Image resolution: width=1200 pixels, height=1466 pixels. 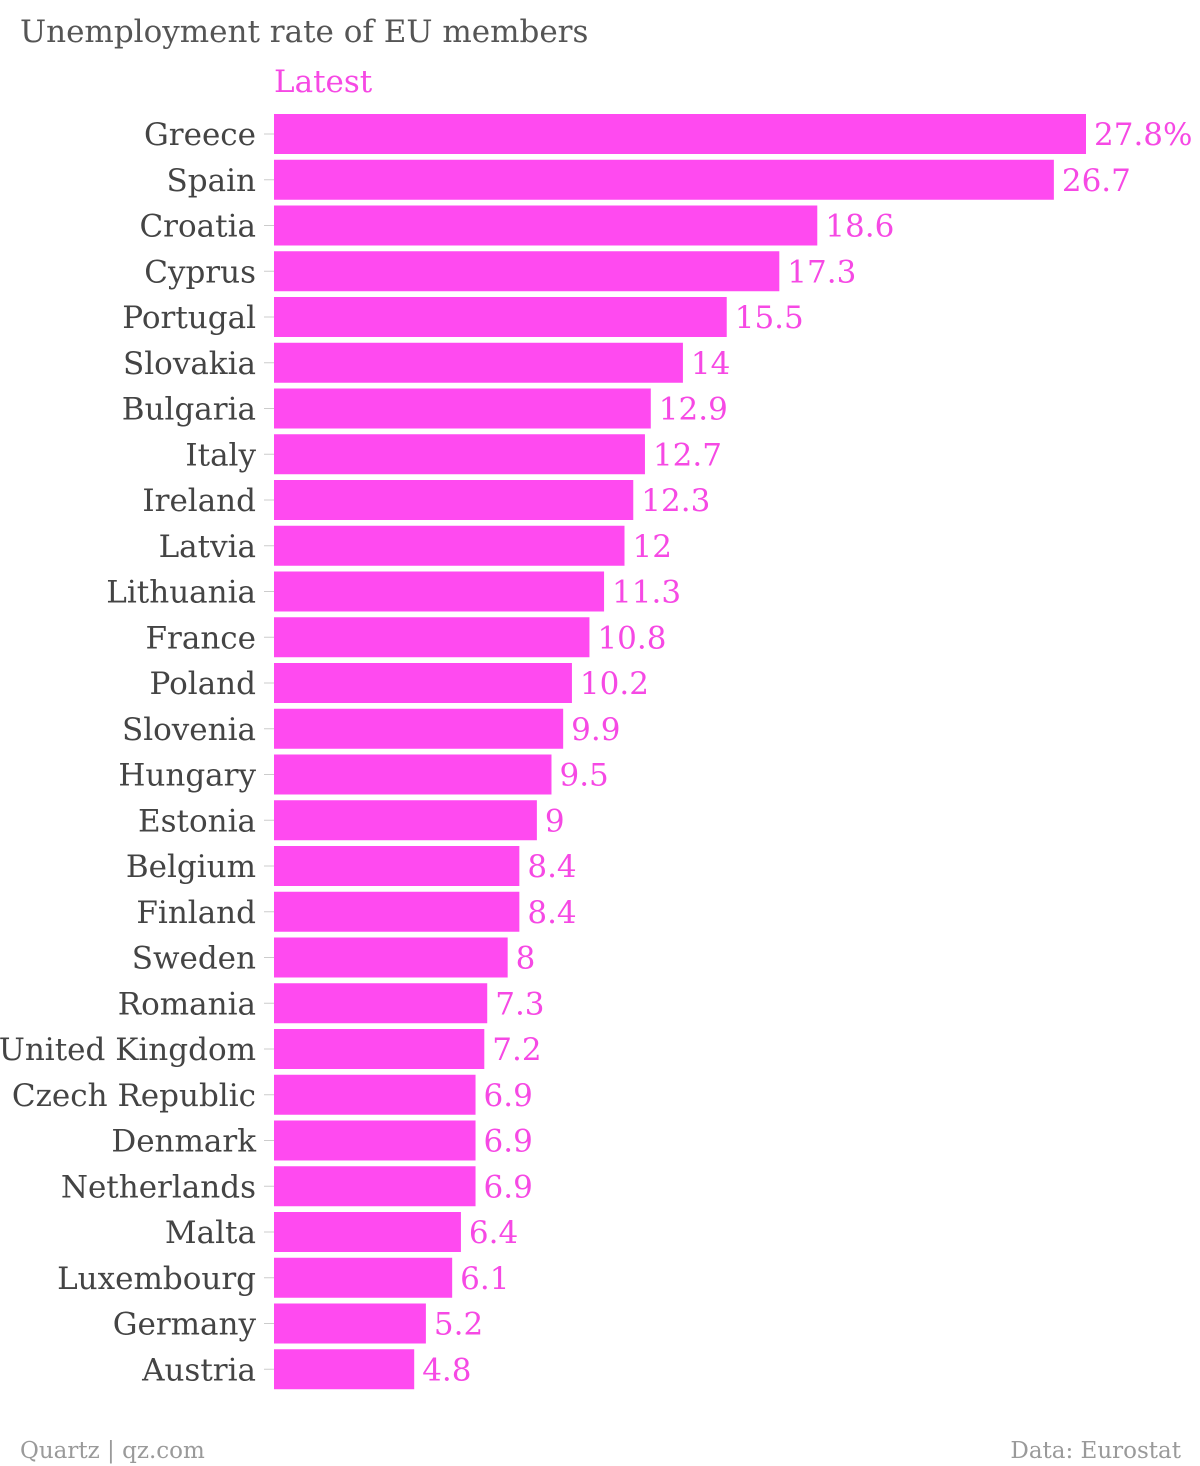 What do you see at coordinates (646, 593) in the screenshot?
I see `value-label: 11.3` at bounding box center [646, 593].